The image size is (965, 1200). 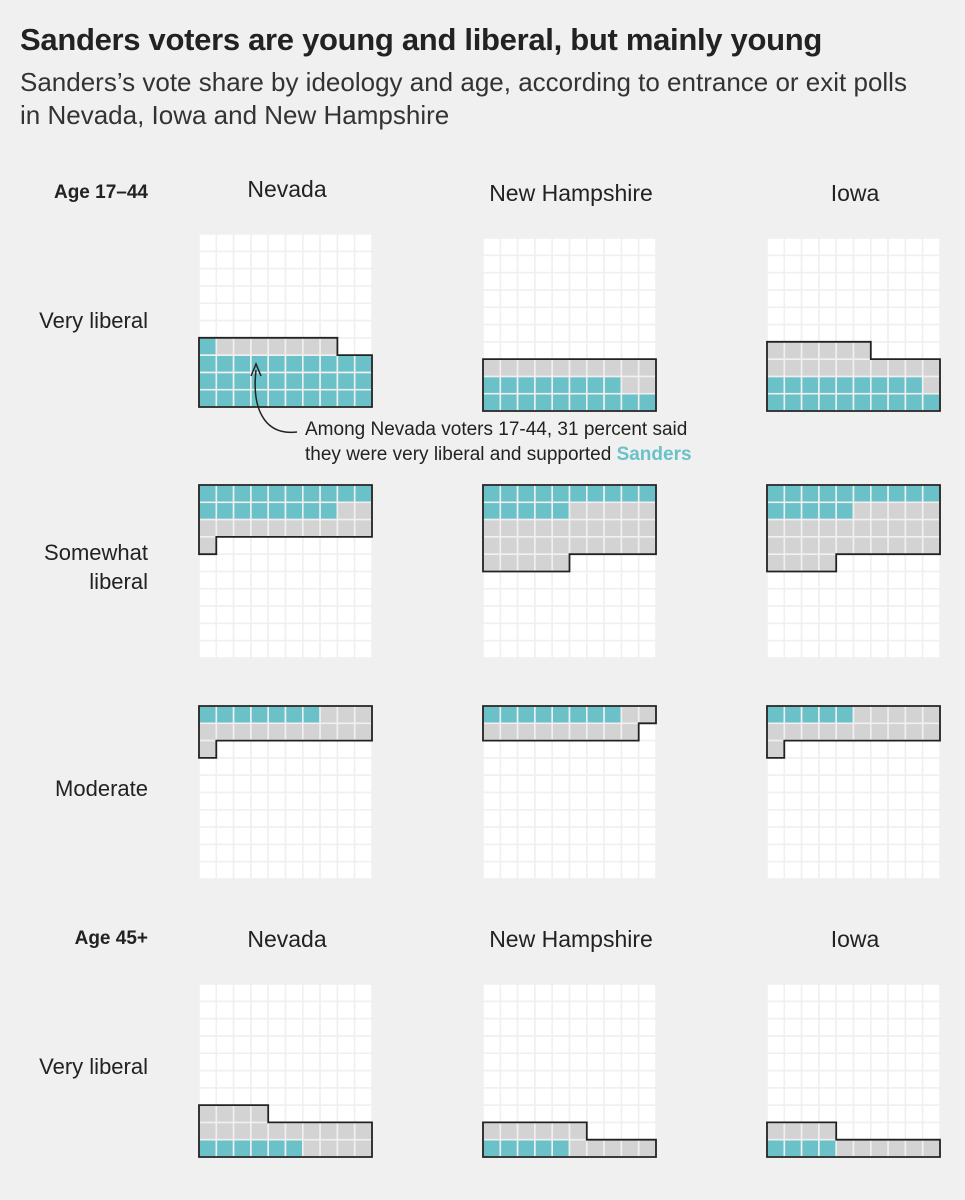 What do you see at coordinates (647, 385) in the screenshot?
I see `panel-17-44-very-liberal-new-hampshire-cell-others` at bounding box center [647, 385].